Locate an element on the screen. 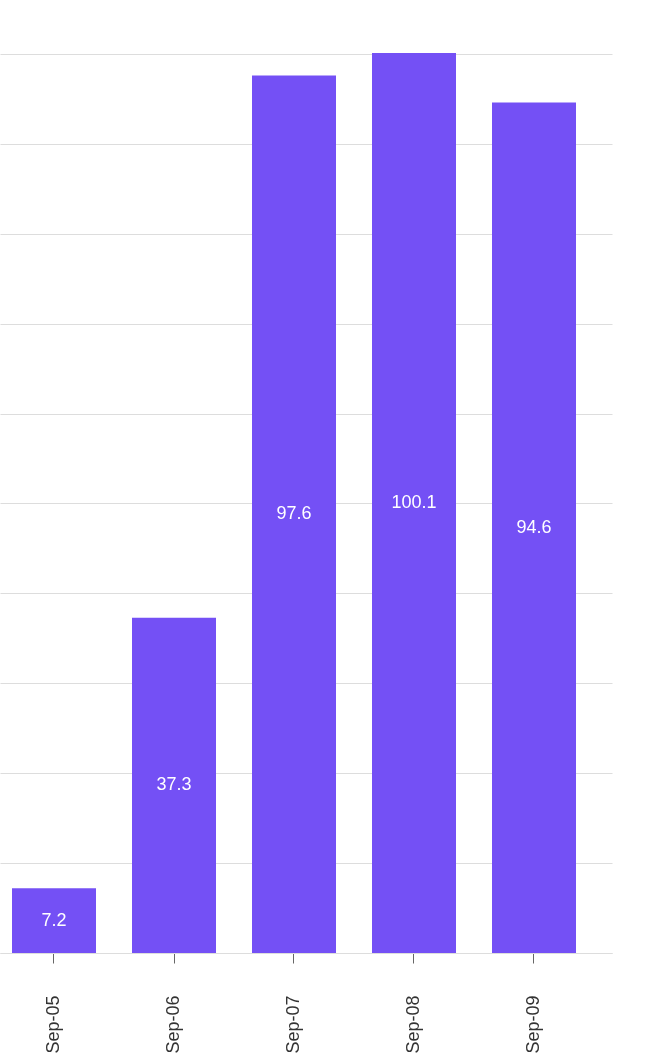 This screenshot has height=1058, width=670. x-tick-label: Sep-05 is located at coordinates (53, 1024).